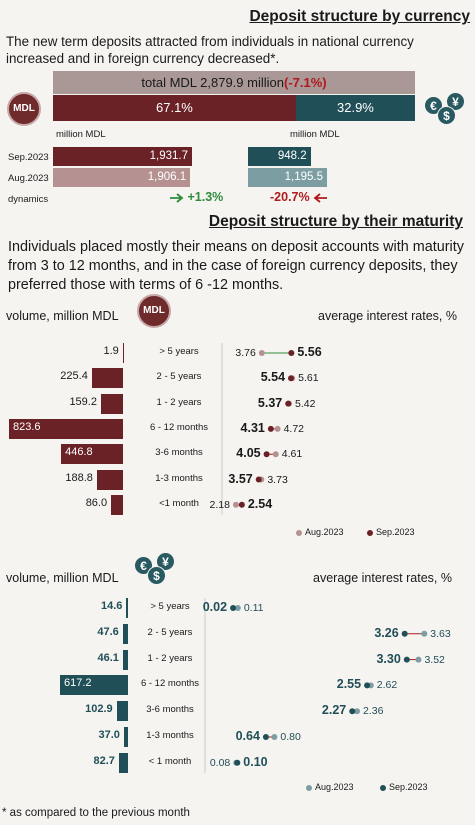 This screenshot has width=475, height=825. I want to click on fx-volume-label: 1,195.5, so click(303, 177).